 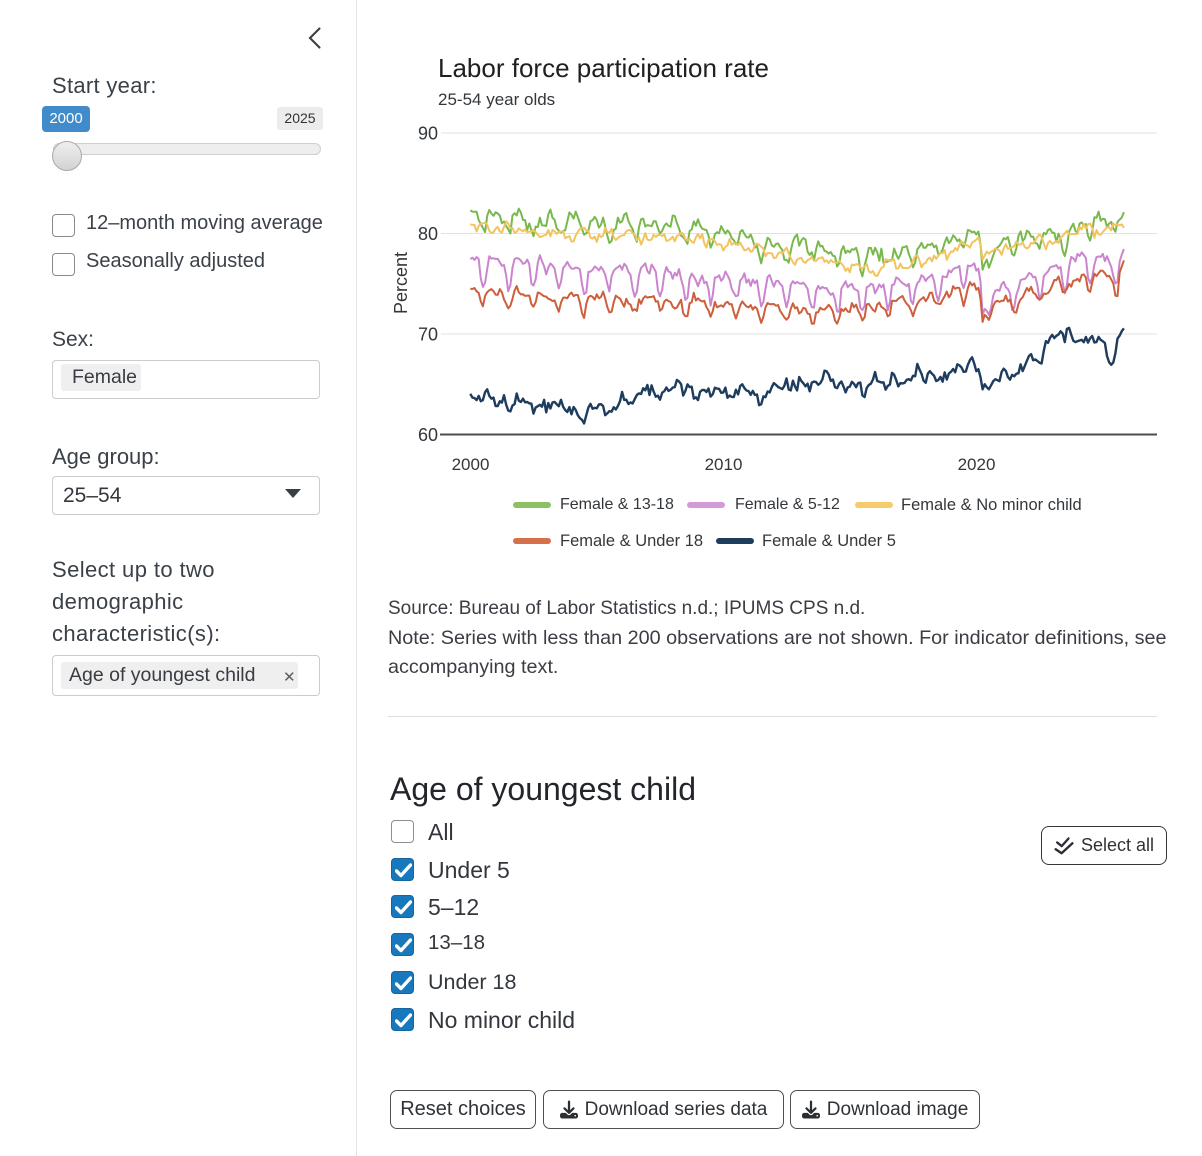 What do you see at coordinates (401, 283) in the screenshot?
I see `svg-text: Percent` at bounding box center [401, 283].